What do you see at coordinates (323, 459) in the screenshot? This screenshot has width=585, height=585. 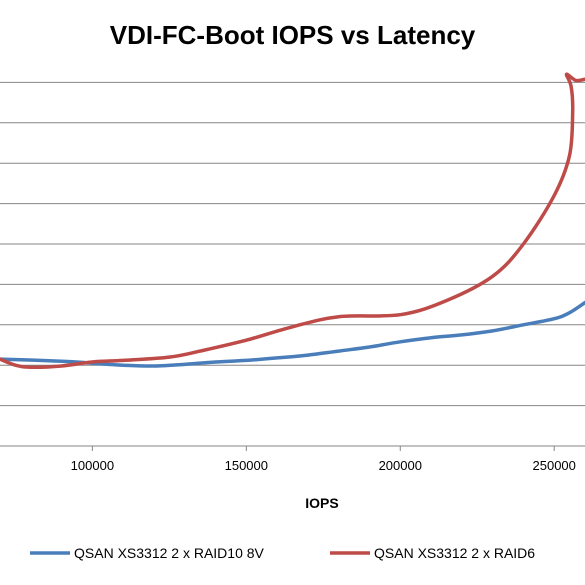 I see `x-tick-labels: 100000 150000 200000 250000` at bounding box center [323, 459].